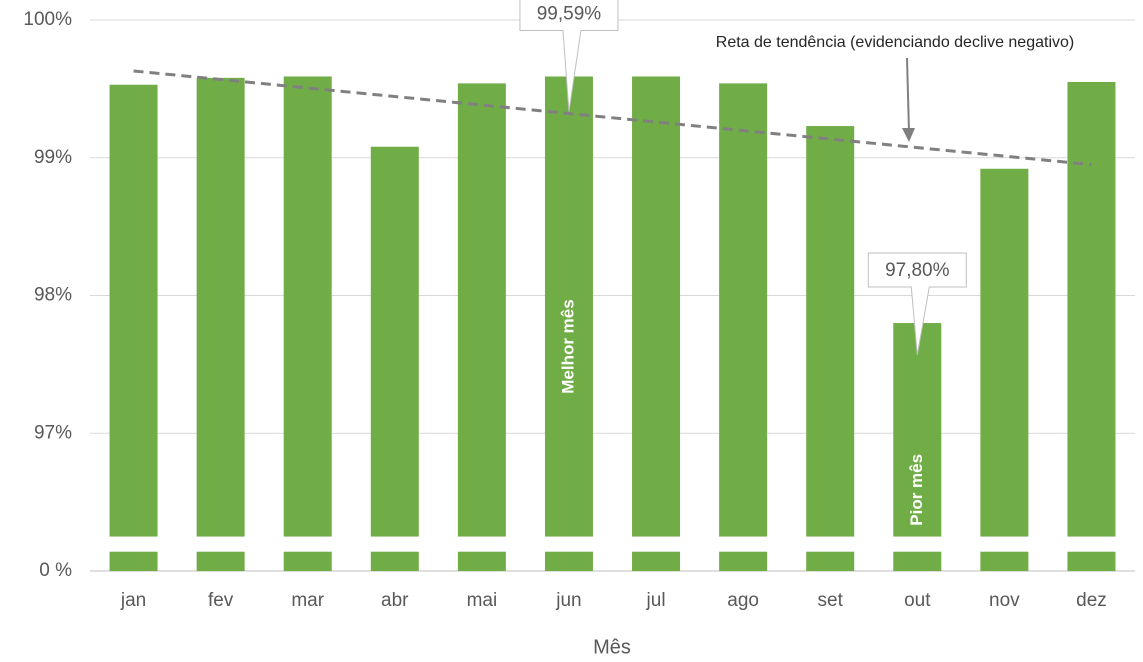 Image resolution: width=1143 pixels, height=662 pixels. I want to click on x-tick-label: jun, so click(568, 600).